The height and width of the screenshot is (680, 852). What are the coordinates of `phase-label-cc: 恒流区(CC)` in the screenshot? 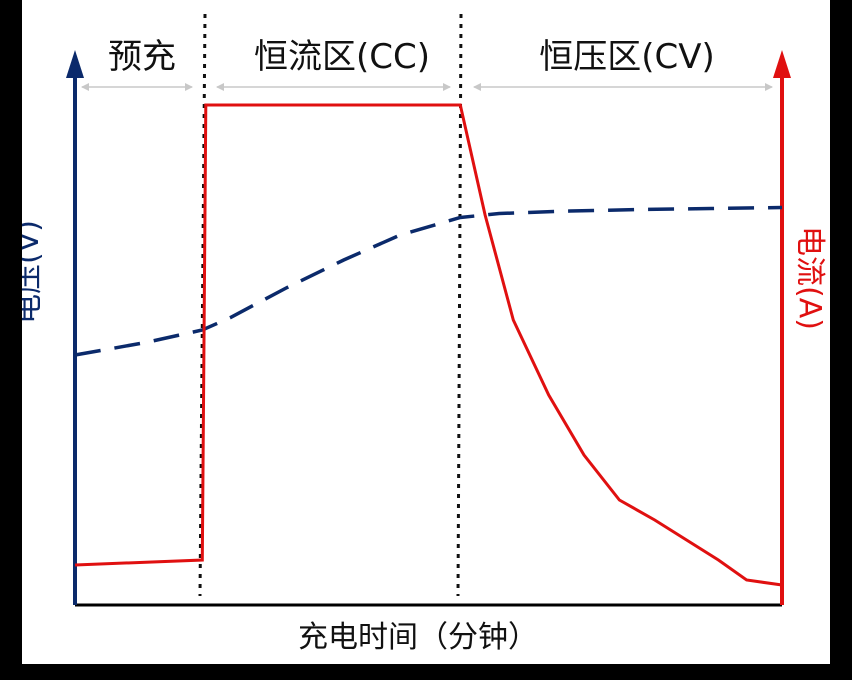 It's located at (342, 57).